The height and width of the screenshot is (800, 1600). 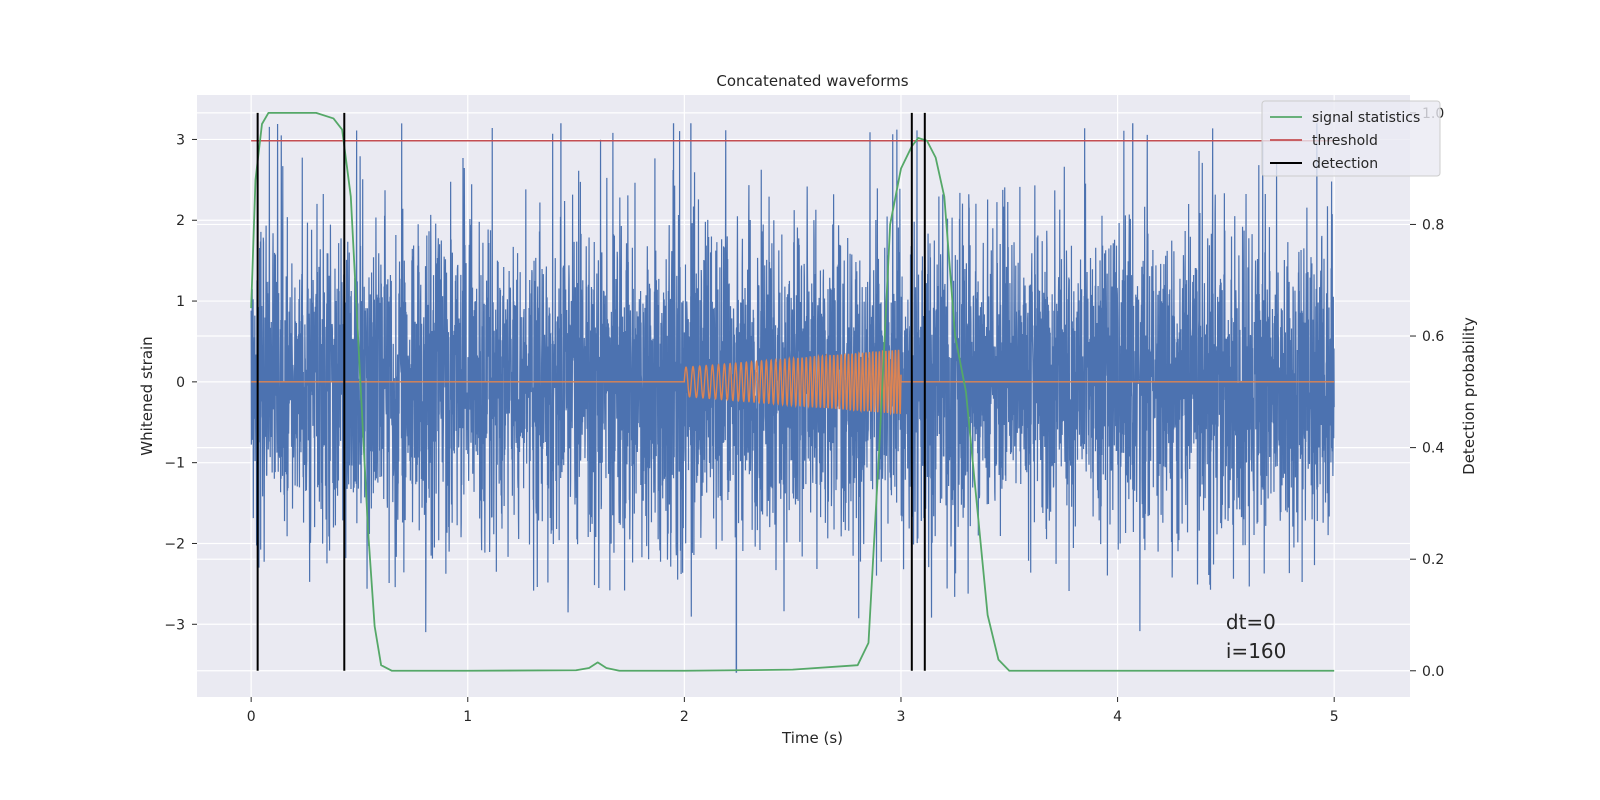 I want to click on y-left-tick-label: 0, so click(x=180, y=383).